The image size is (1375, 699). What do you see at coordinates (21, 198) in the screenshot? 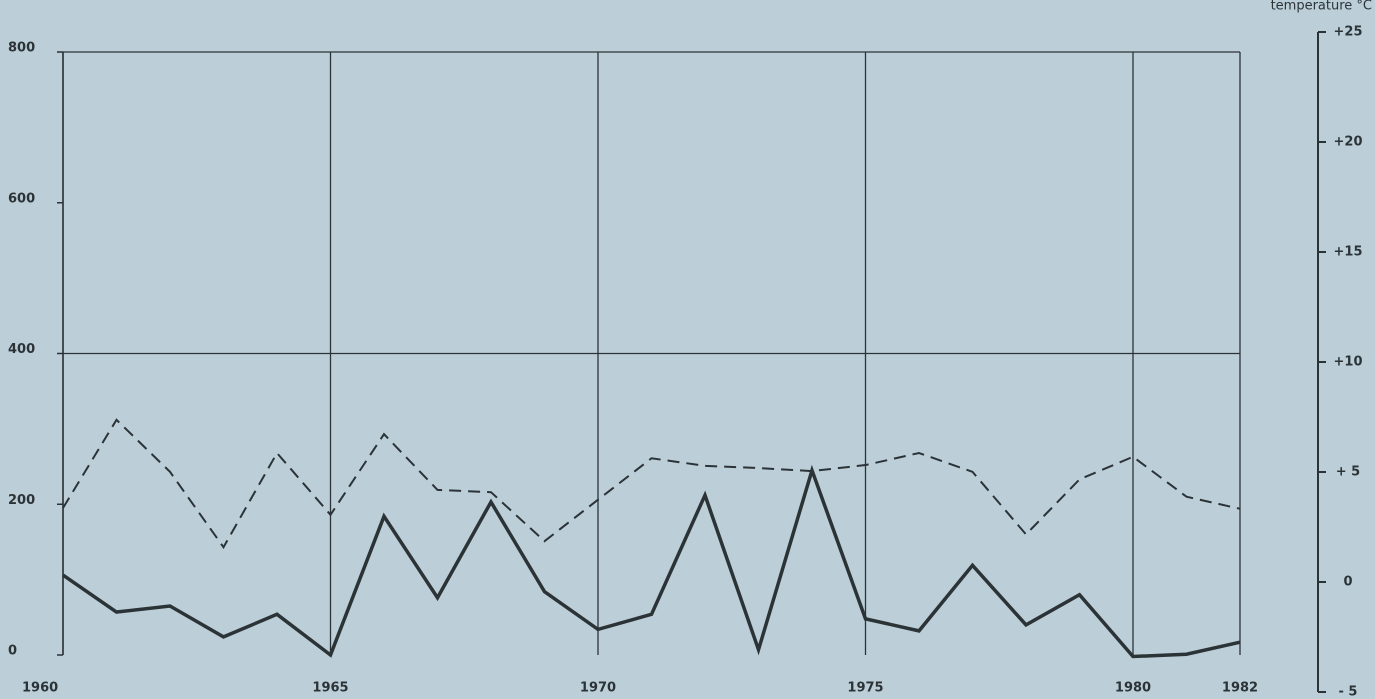
I see `y-tick-label: 600` at bounding box center [21, 198].